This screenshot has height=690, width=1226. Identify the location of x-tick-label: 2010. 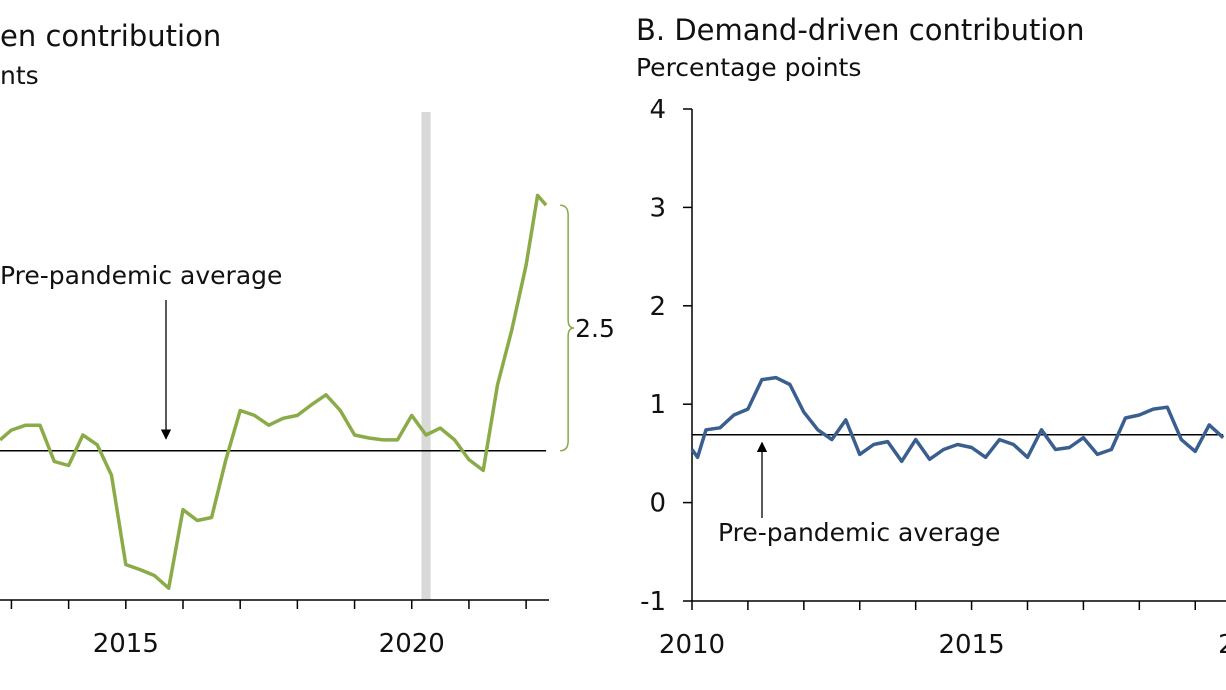
(692, 645).